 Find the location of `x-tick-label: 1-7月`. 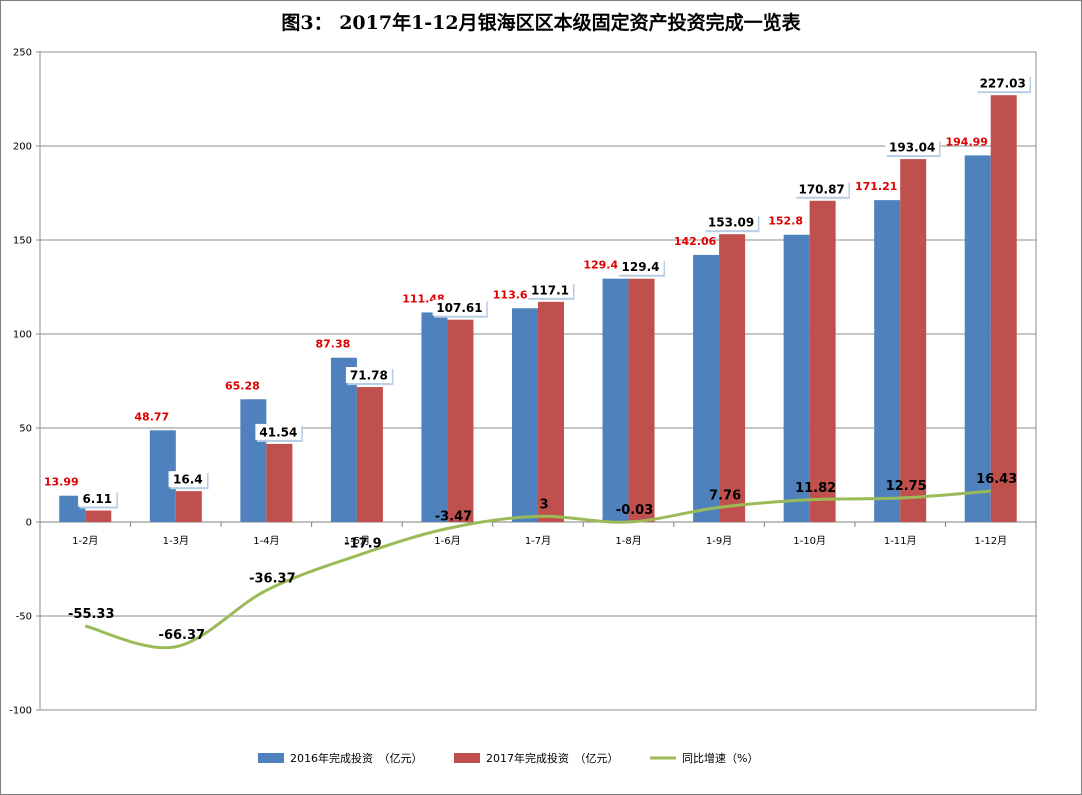

x-tick-label: 1-7月 is located at coordinates (538, 541).